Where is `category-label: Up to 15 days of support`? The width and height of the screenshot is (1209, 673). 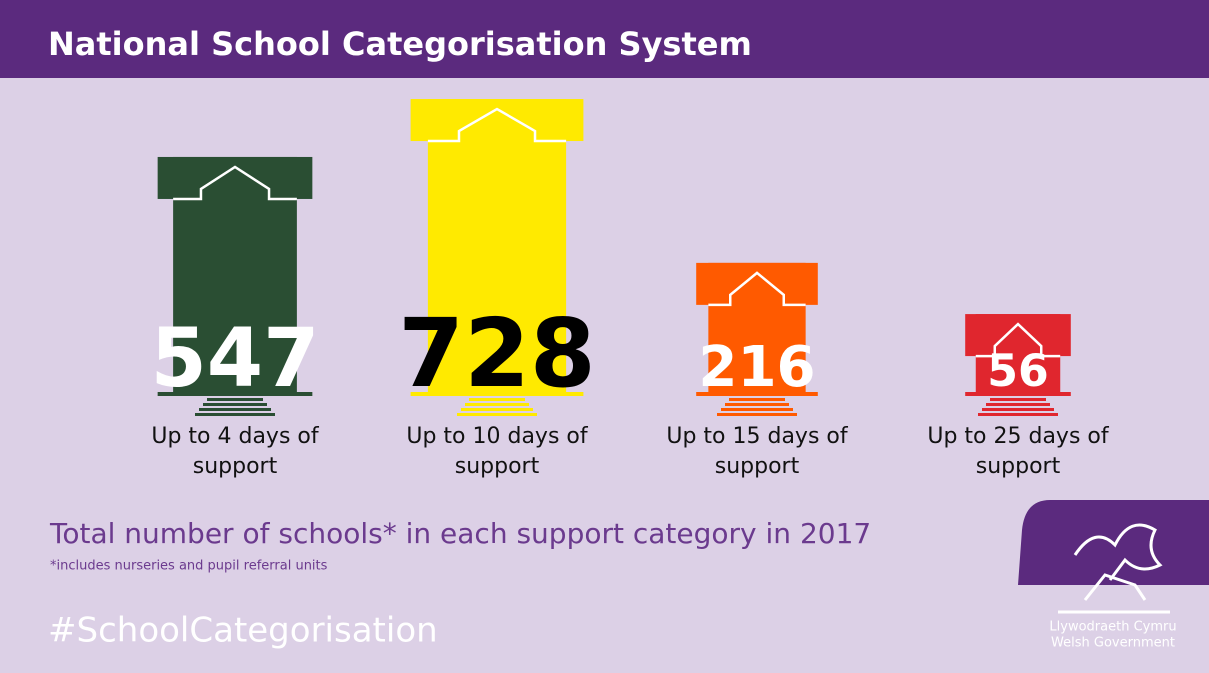 category-label: Up to 15 days of support is located at coordinates (757, 451).